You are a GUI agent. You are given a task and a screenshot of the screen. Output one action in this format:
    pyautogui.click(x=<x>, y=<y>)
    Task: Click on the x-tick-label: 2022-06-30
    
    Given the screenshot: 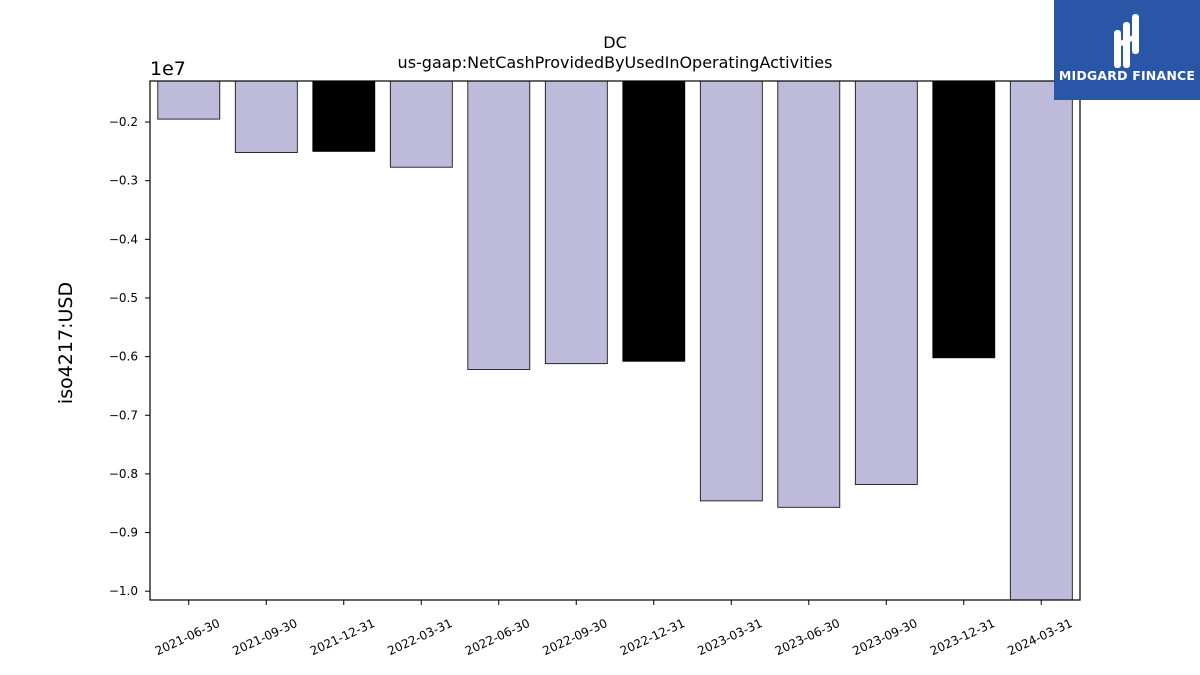 What is the action you would take?
    pyautogui.click(x=497, y=637)
    